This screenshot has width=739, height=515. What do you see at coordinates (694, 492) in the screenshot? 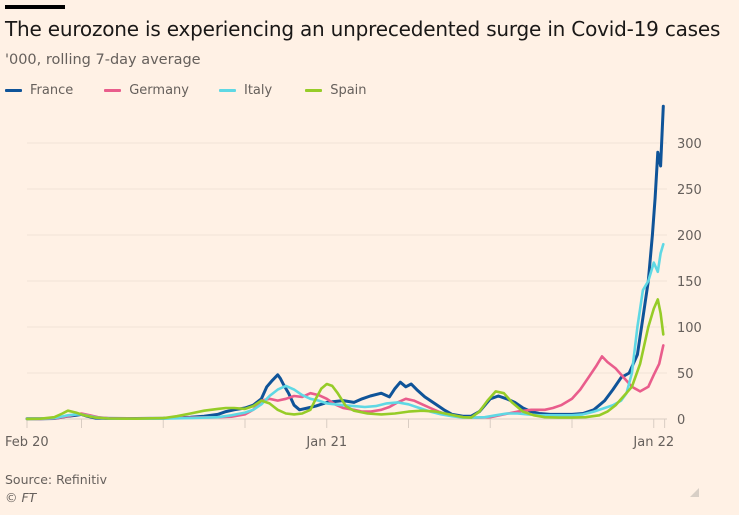
I see `resize-handle-icon` at bounding box center [694, 492].